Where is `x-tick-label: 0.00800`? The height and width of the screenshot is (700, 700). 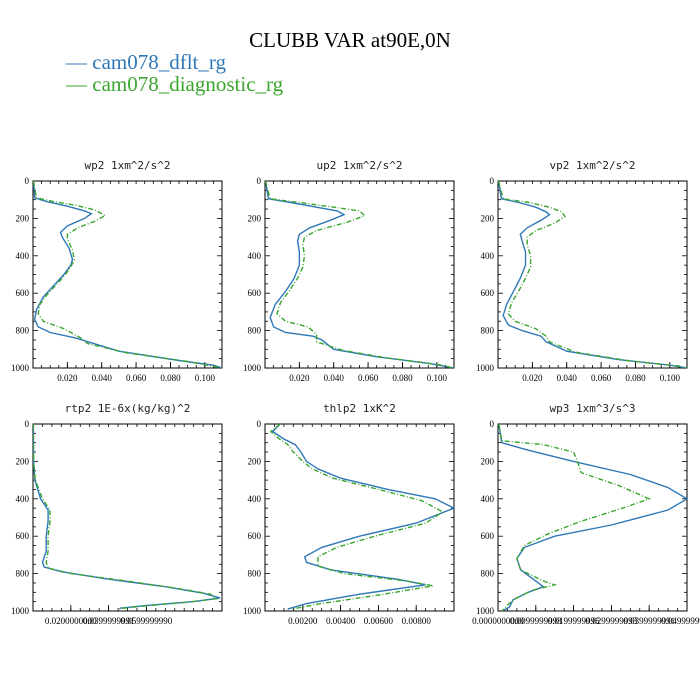
x-tick-label: 0.00800 is located at coordinates (417, 621).